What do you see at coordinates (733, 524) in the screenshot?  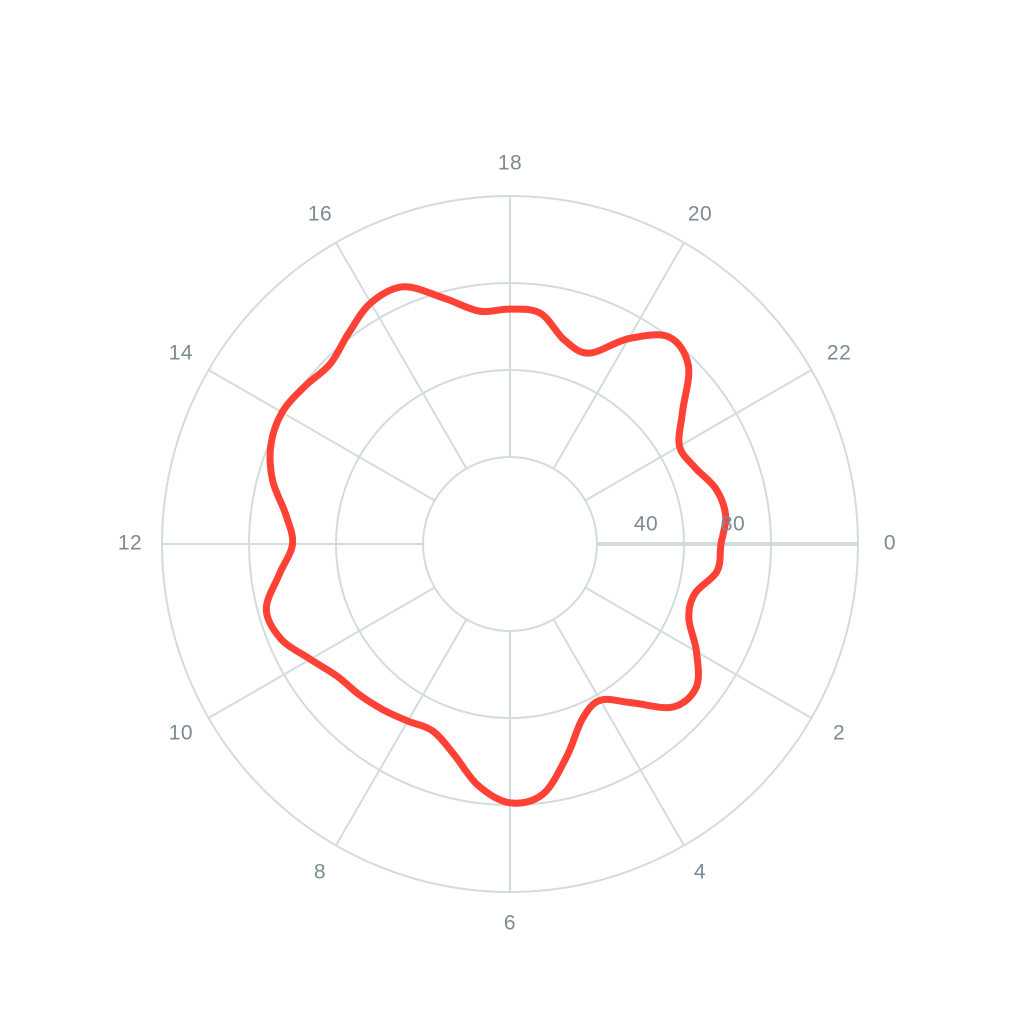 I see `radial-tick-label-80: 80` at bounding box center [733, 524].